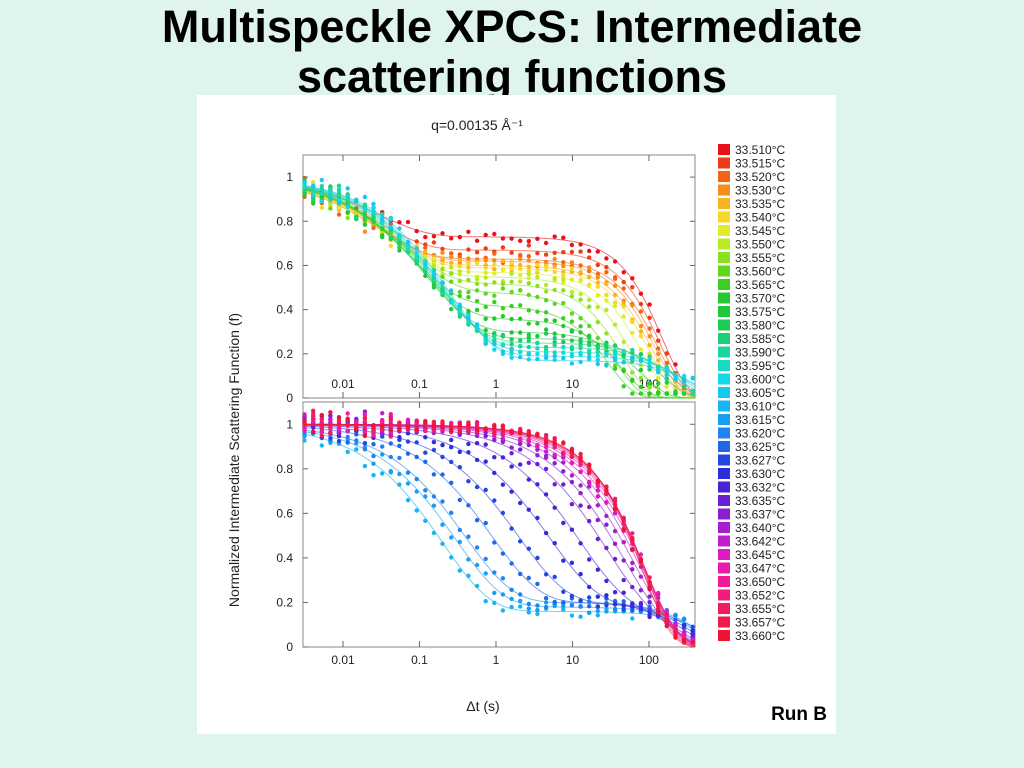 This screenshot has height=768, width=1024. What do you see at coordinates (799, 714) in the screenshot?
I see `run-label: Run B` at bounding box center [799, 714].